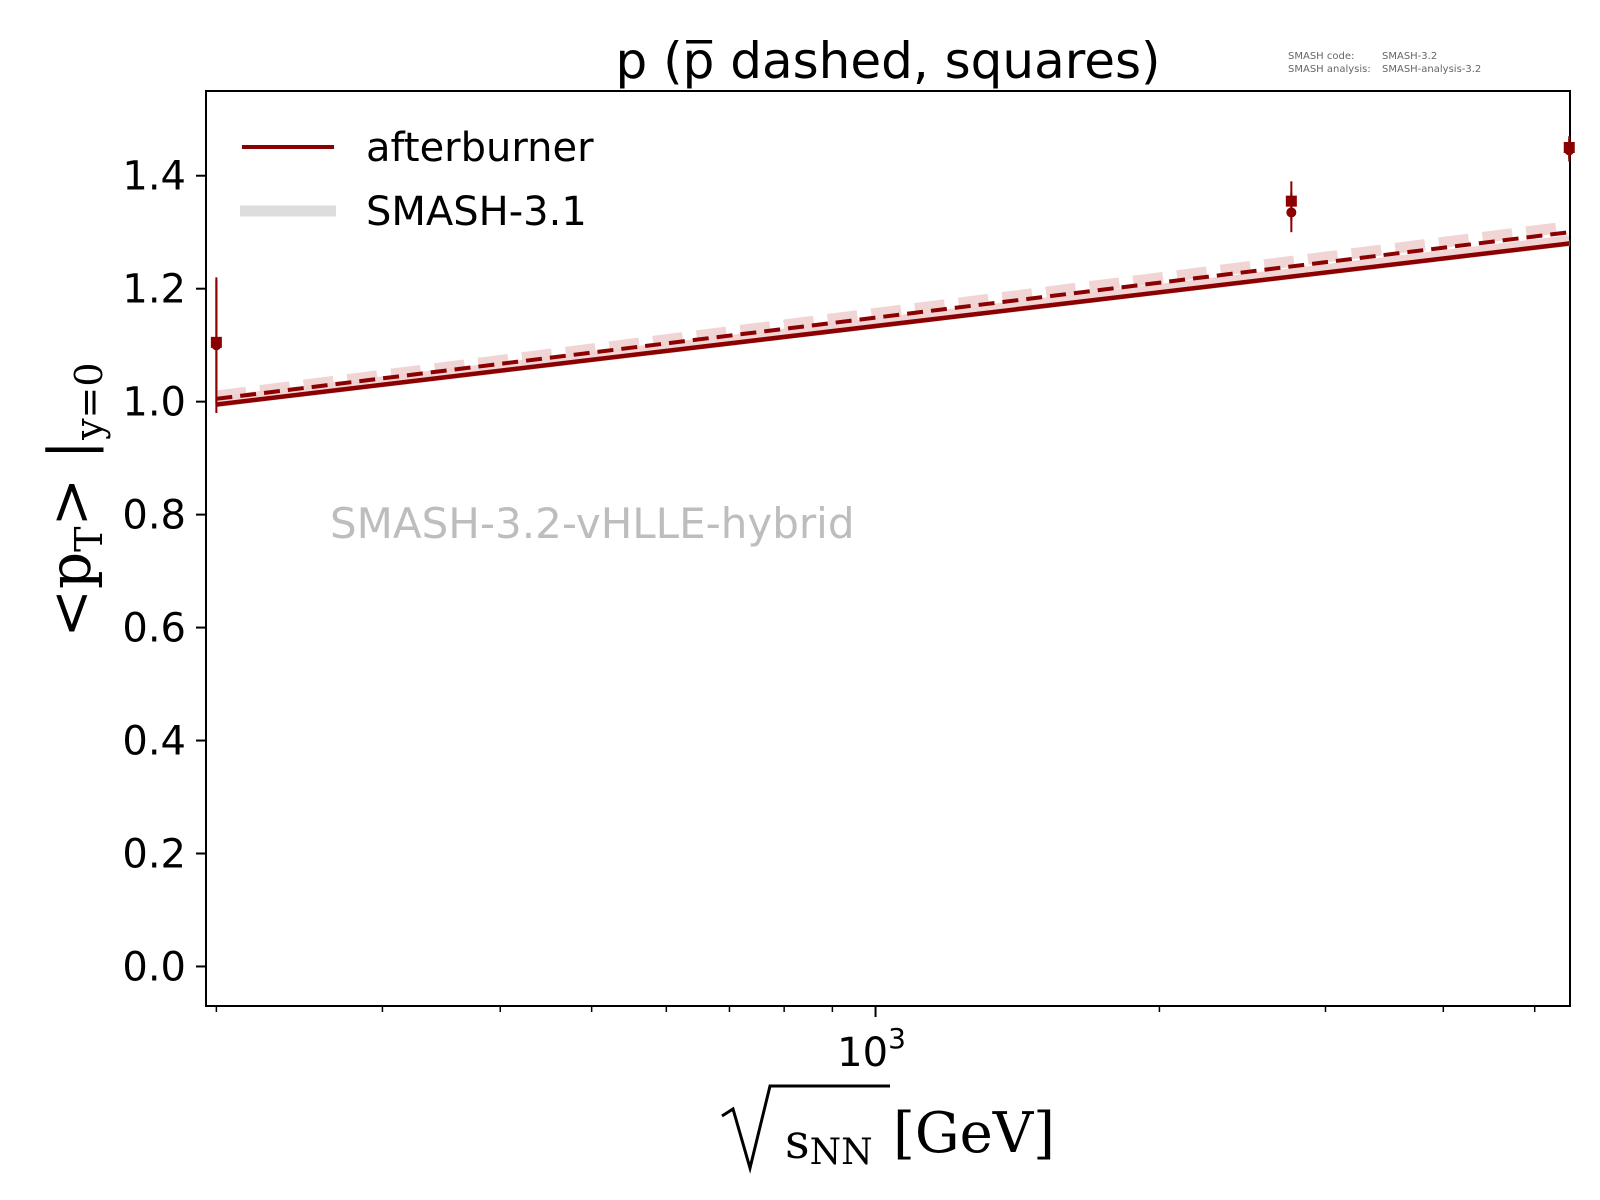 The height and width of the screenshot is (1200, 1600). What do you see at coordinates (154, 403) in the screenshot?
I see `y-tick-label: 1.0` at bounding box center [154, 403].